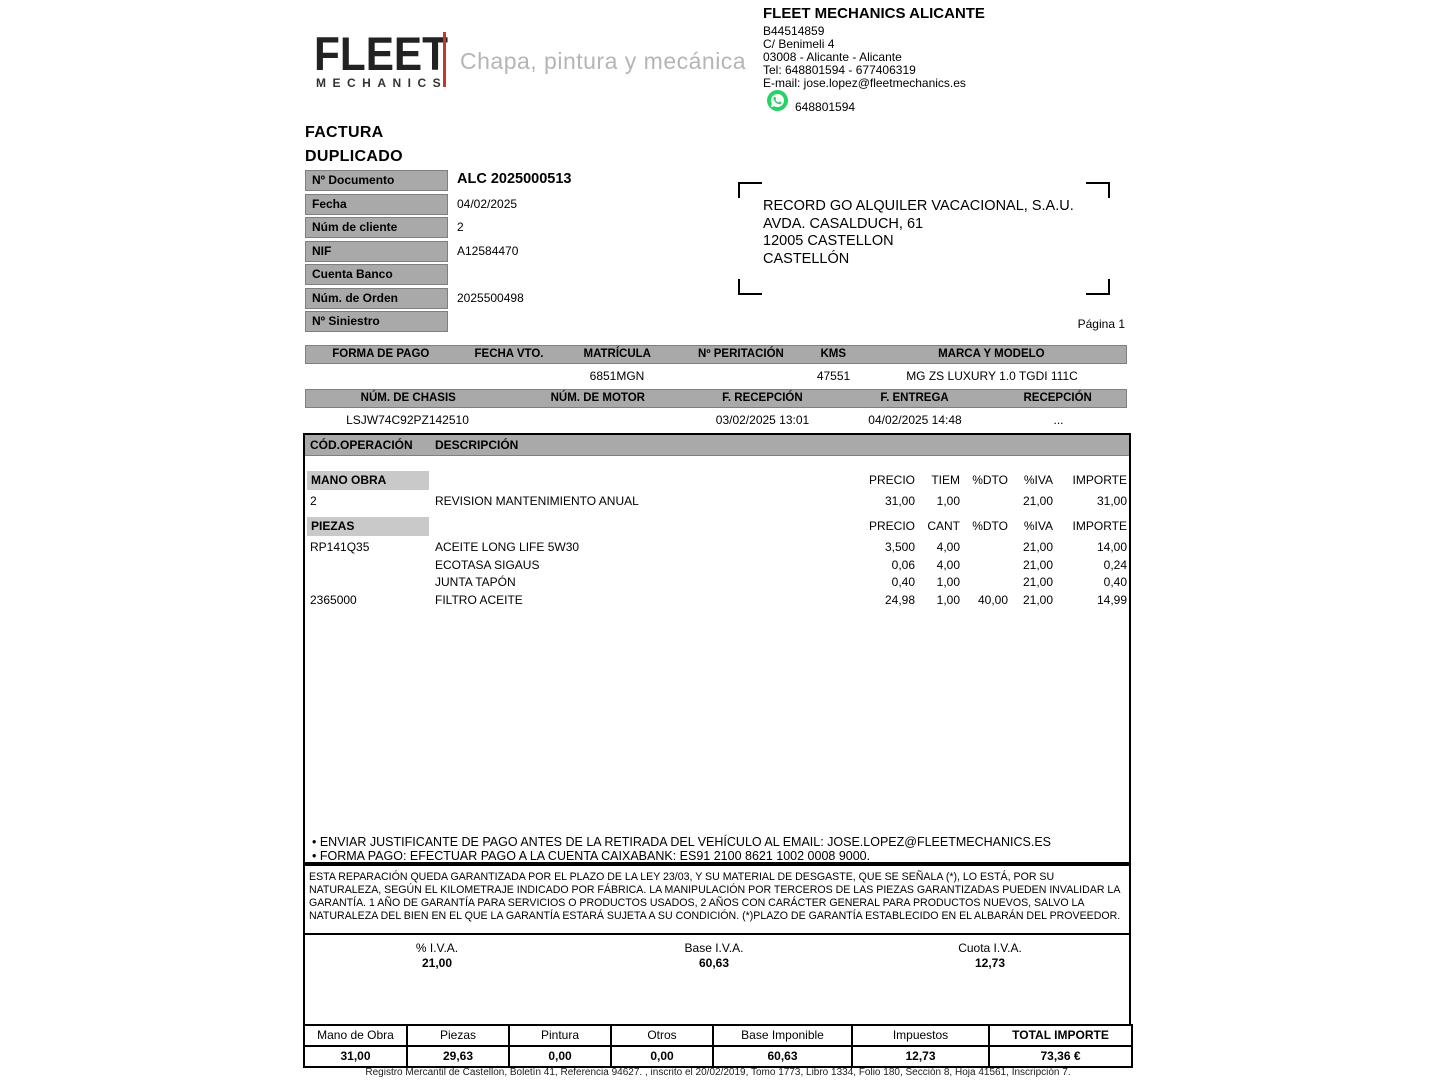 This screenshot has height=1080, width=1440. What do you see at coordinates (515, 274) in the screenshot?
I see `info-row: Cuenta Banco` at bounding box center [515, 274].